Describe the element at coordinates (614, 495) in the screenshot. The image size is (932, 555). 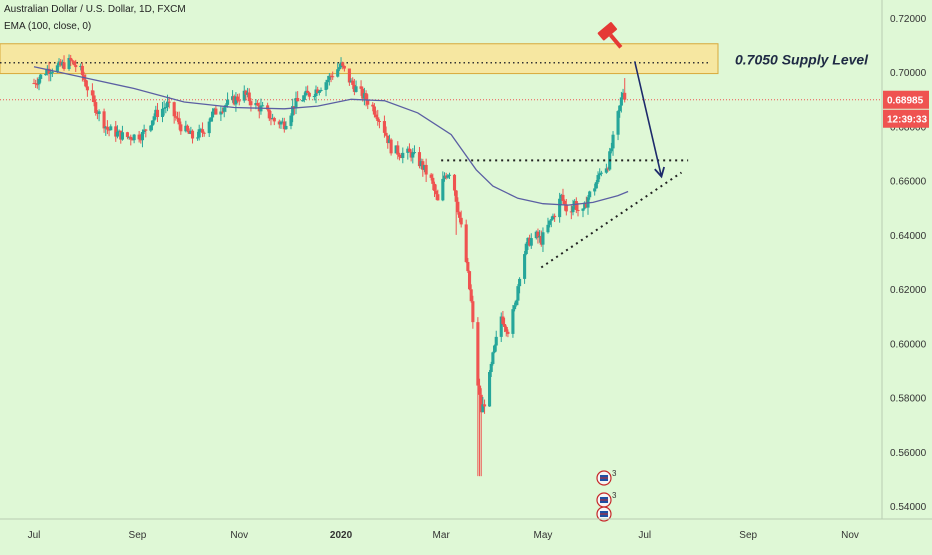
I see `svg-text: 3` at that location.